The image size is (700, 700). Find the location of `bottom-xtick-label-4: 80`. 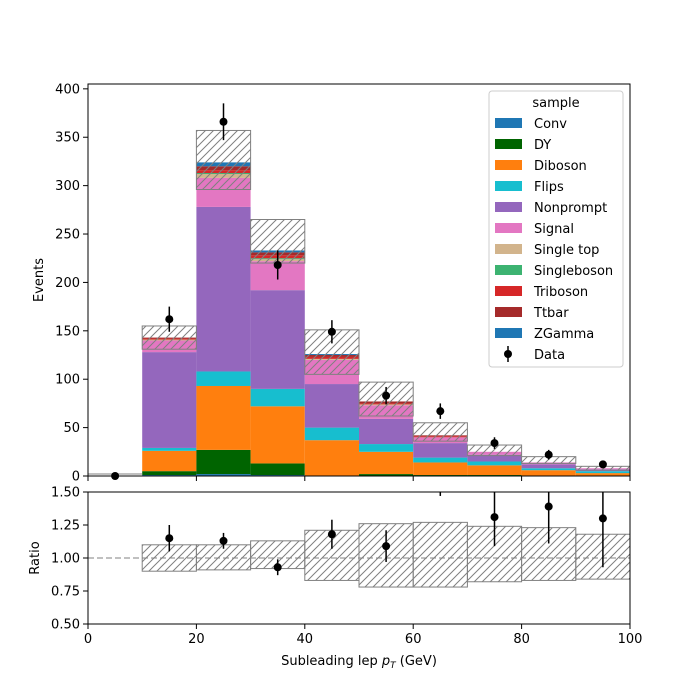

bottom-xtick-label-4: 80 is located at coordinates (521, 639).